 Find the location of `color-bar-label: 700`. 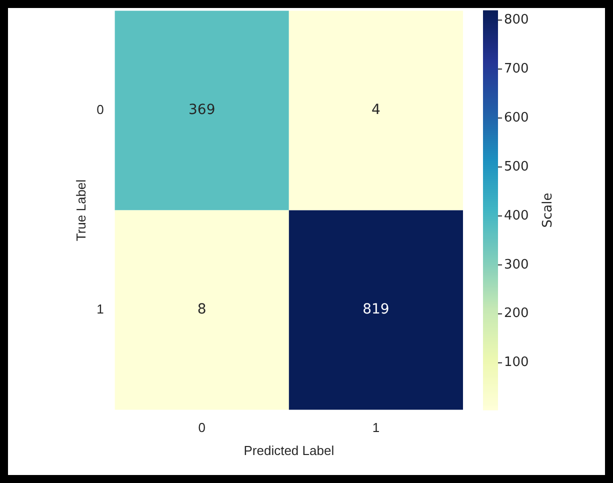

color-bar-label: 700 is located at coordinates (516, 68).